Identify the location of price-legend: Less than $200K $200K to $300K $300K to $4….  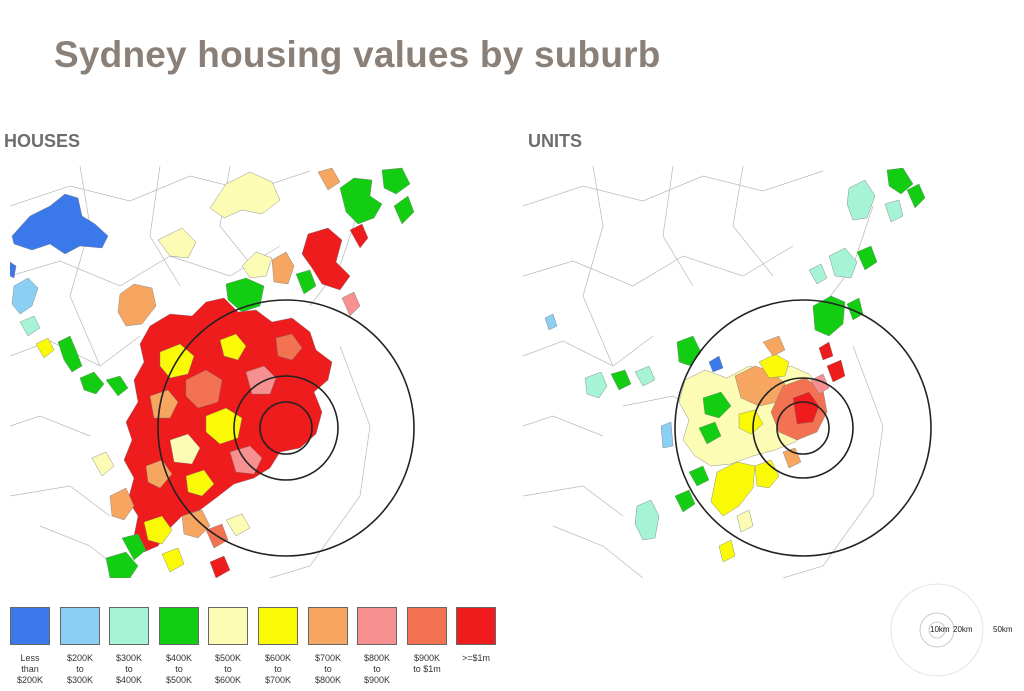
(255, 649).